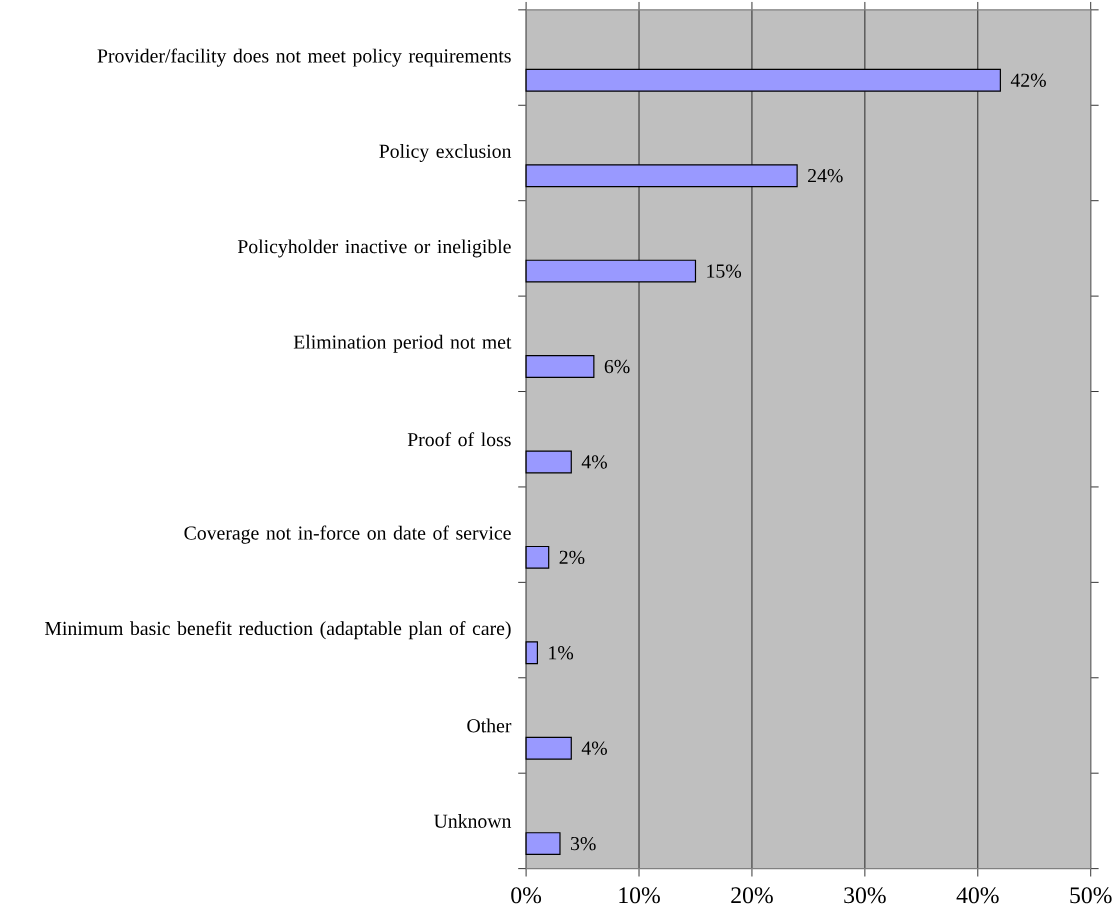  Describe the element at coordinates (1091, 895) in the screenshot. I see `x-tick-label: 50%` at that location.